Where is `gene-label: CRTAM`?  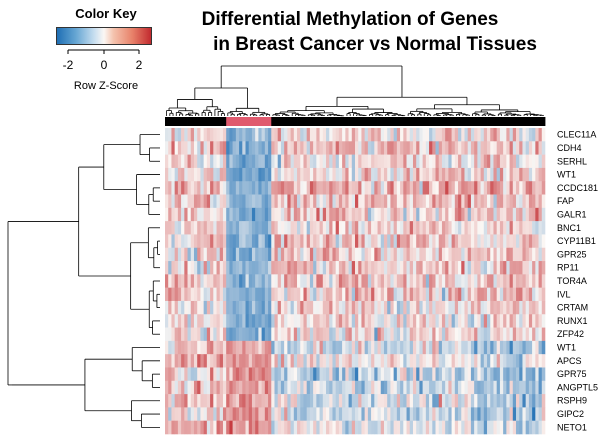 gene-label: CRTAM is located at coordinates (572, 308).